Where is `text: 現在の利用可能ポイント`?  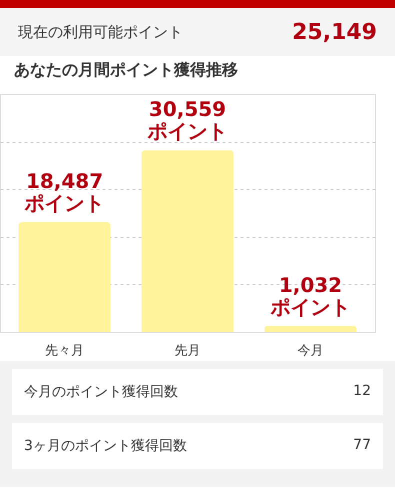 text: 現在の利用可能ポイント is located at coordinates (100, 32).